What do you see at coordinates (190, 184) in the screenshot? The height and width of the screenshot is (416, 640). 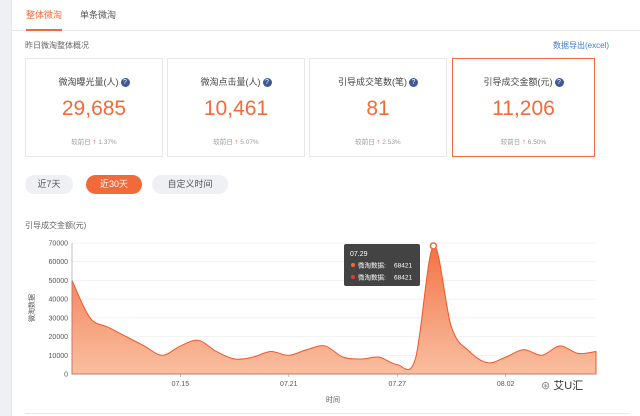 I see `range-custom-button: 自定义时间` at bounding box center [190, 184].